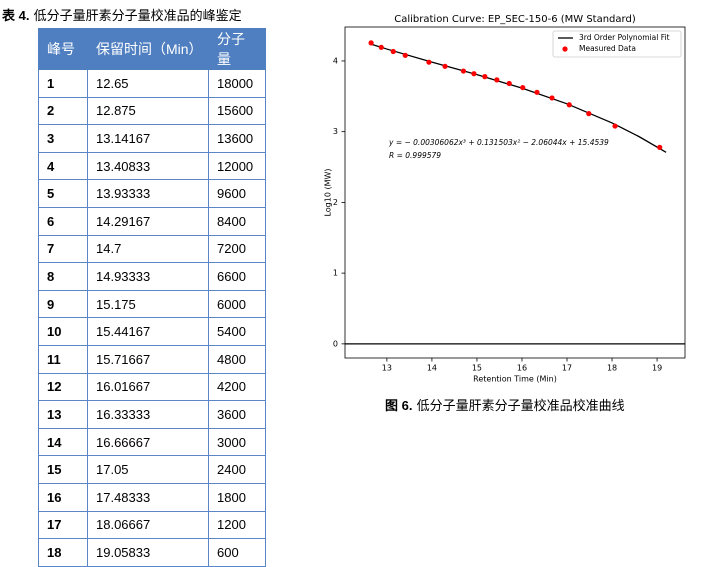 This screenshot has height=567, width=722. I want to click on table-cell: 10, so click(63, 331).